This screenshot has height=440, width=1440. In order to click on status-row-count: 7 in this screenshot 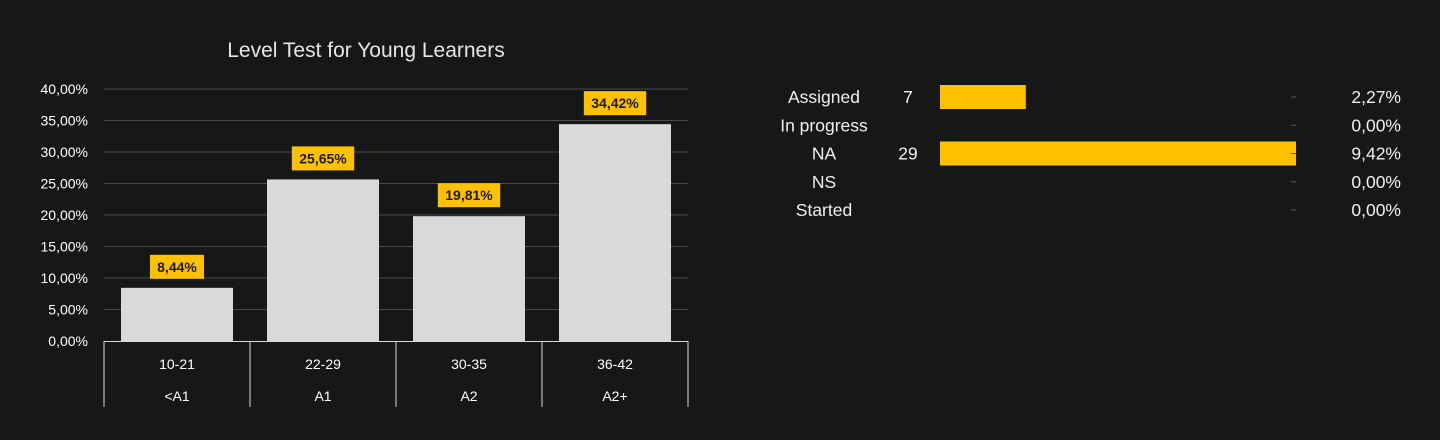, I will do `click(908, 97)`.